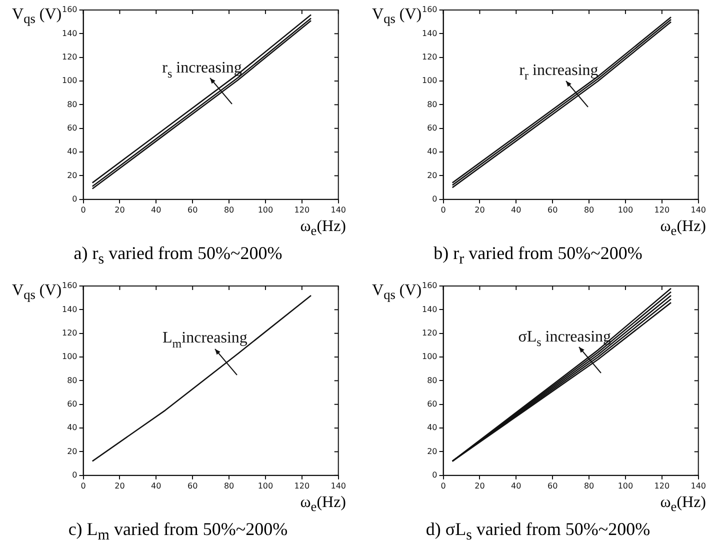  I want to click on text: b) r$_{r}$ varied from 50%~200%, so click(538, 256).